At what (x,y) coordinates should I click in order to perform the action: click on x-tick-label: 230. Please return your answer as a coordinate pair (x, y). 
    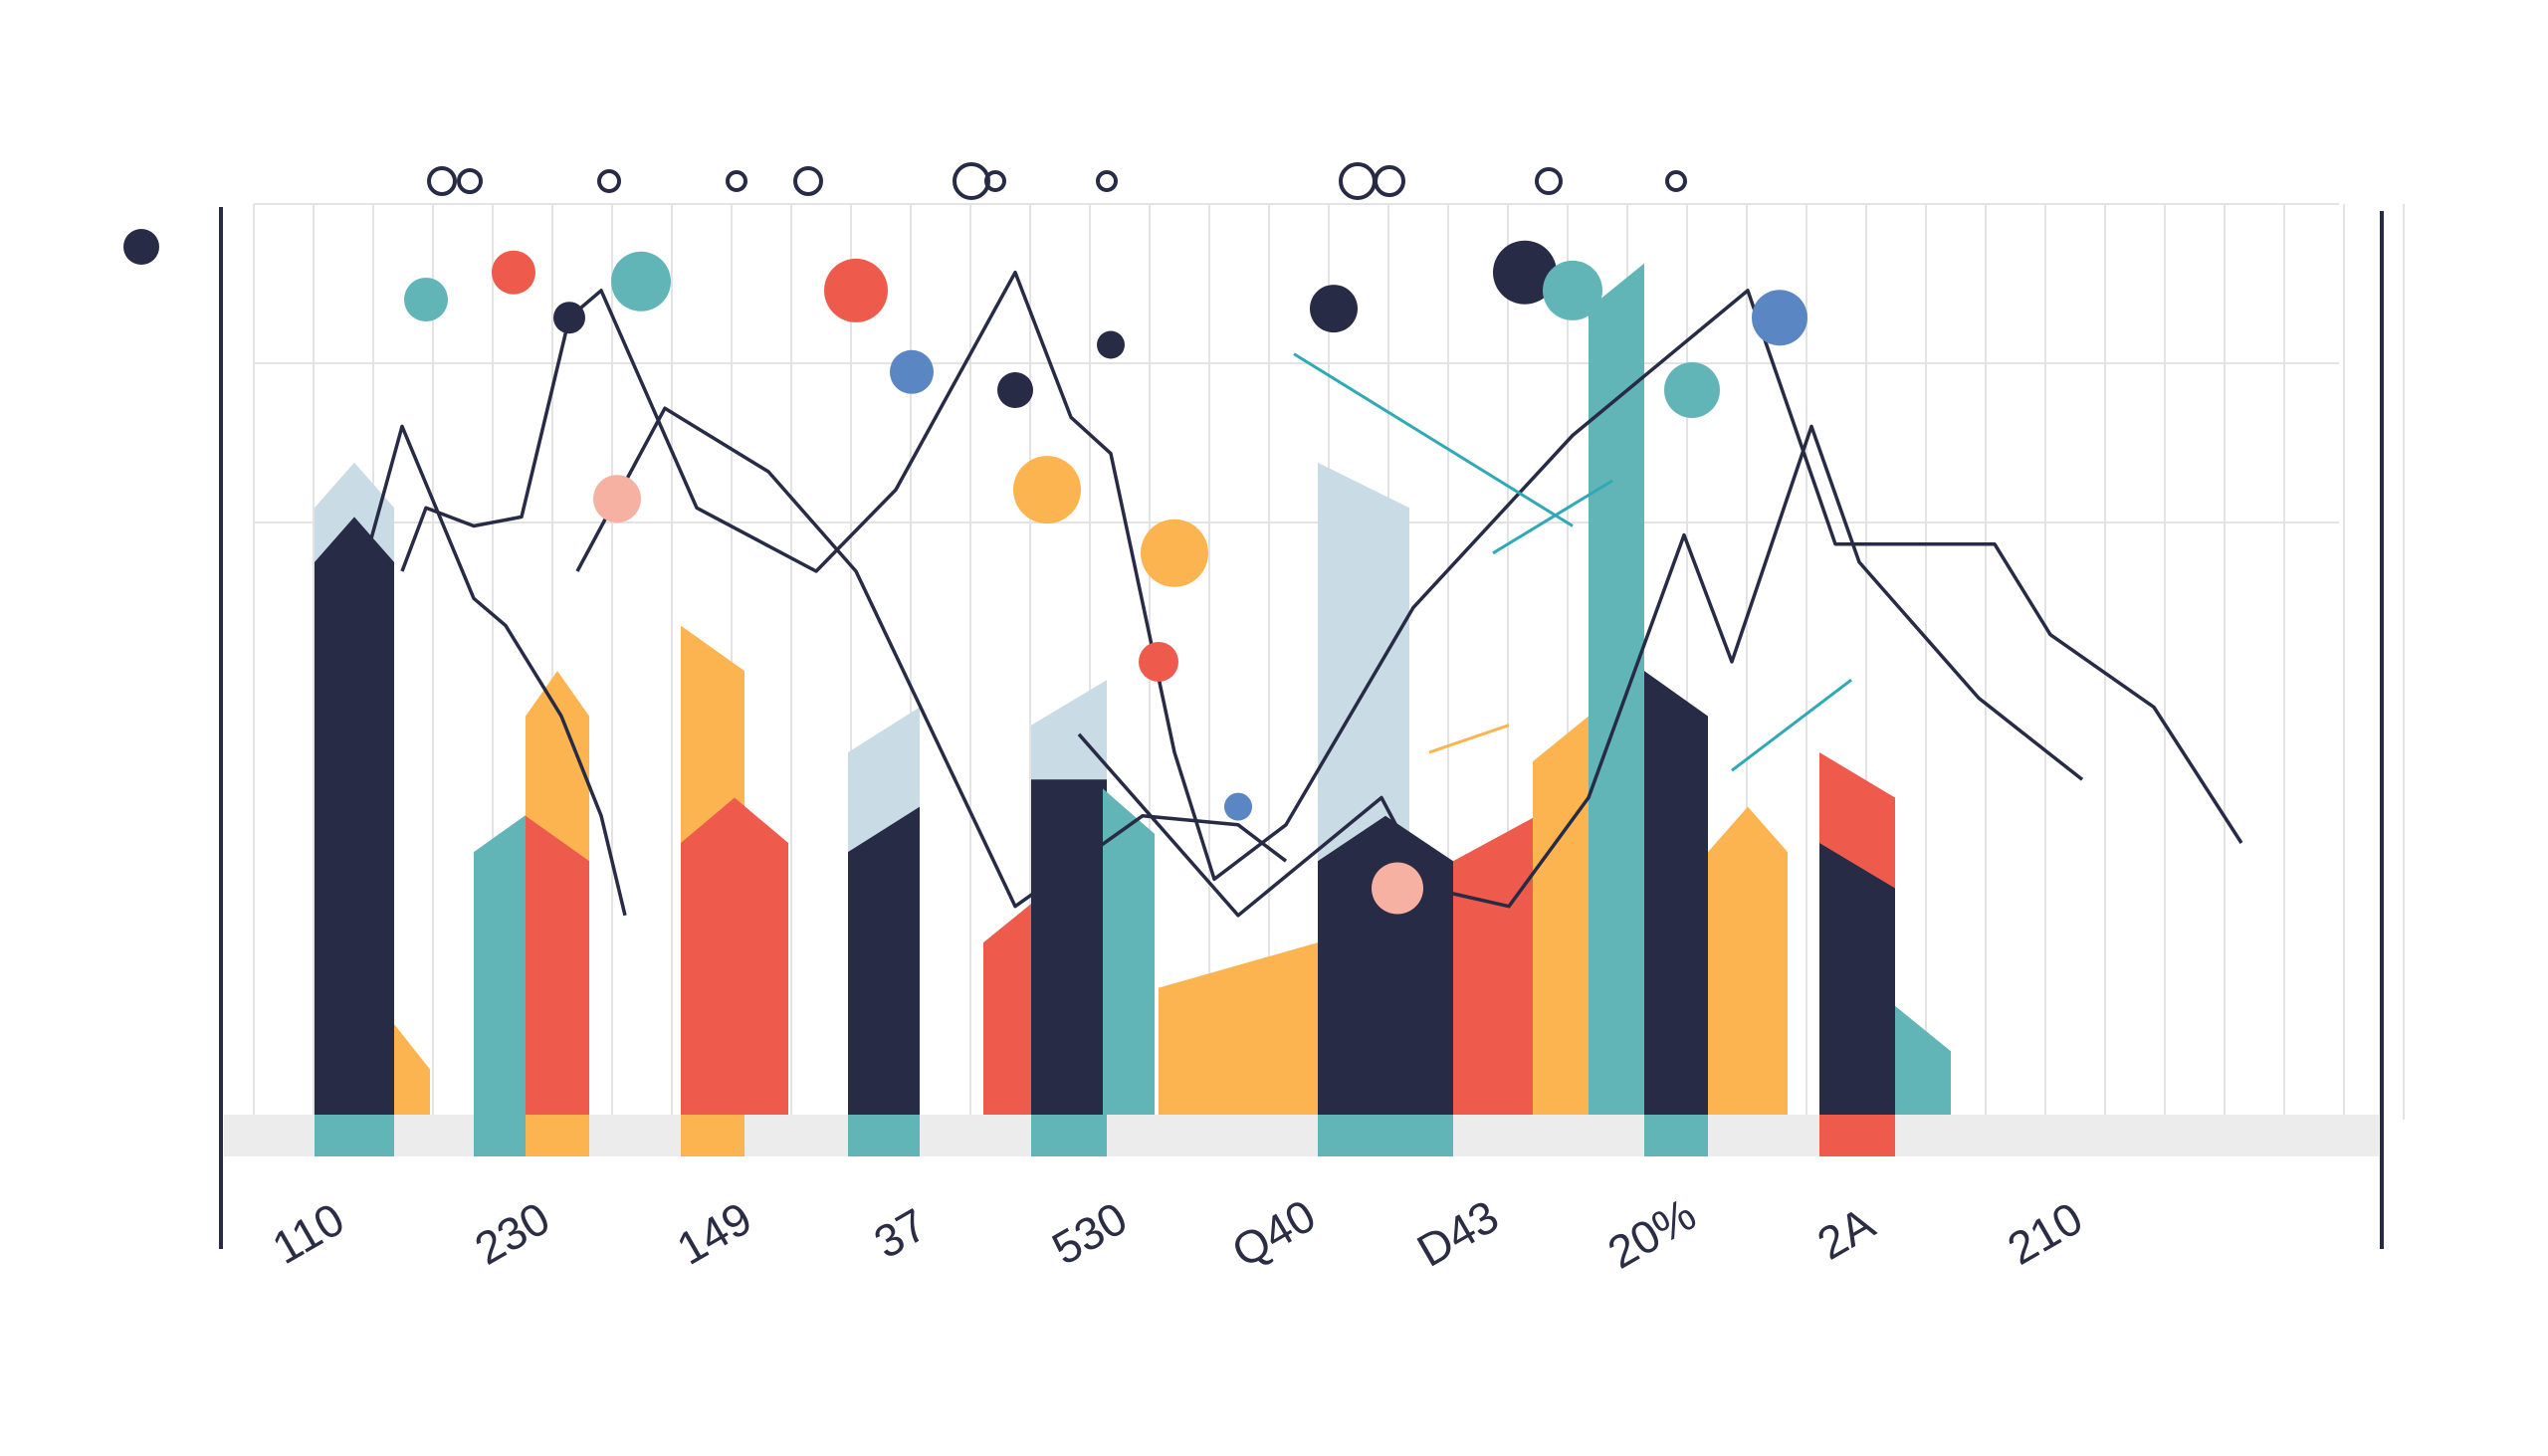
    Looking at the image, I should click on (511, 1232).